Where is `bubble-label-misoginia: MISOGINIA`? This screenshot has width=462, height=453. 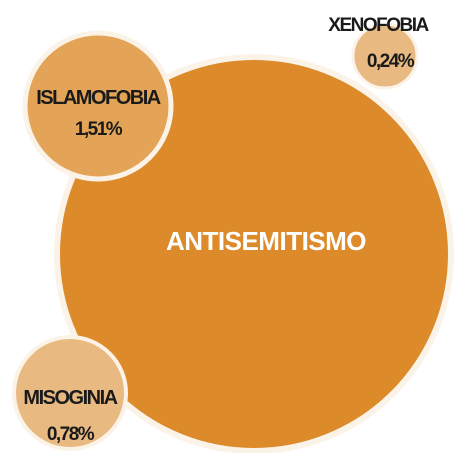
bubble-label-misoginia: MISOGINIA is located at coordinates (70, 398).